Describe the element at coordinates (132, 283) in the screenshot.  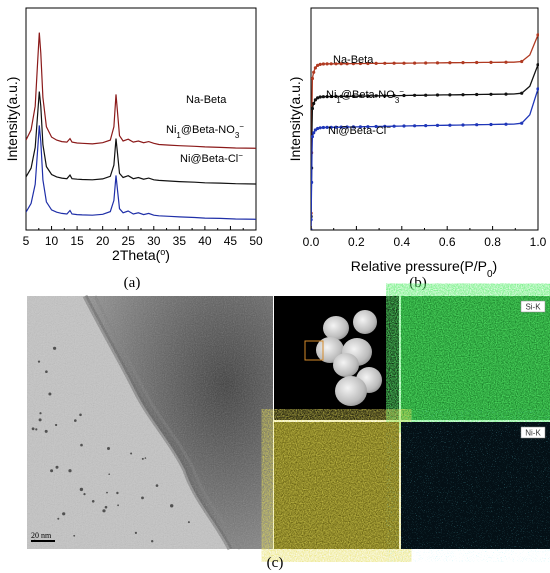
I see `panel-label-a: (a)` at that location.